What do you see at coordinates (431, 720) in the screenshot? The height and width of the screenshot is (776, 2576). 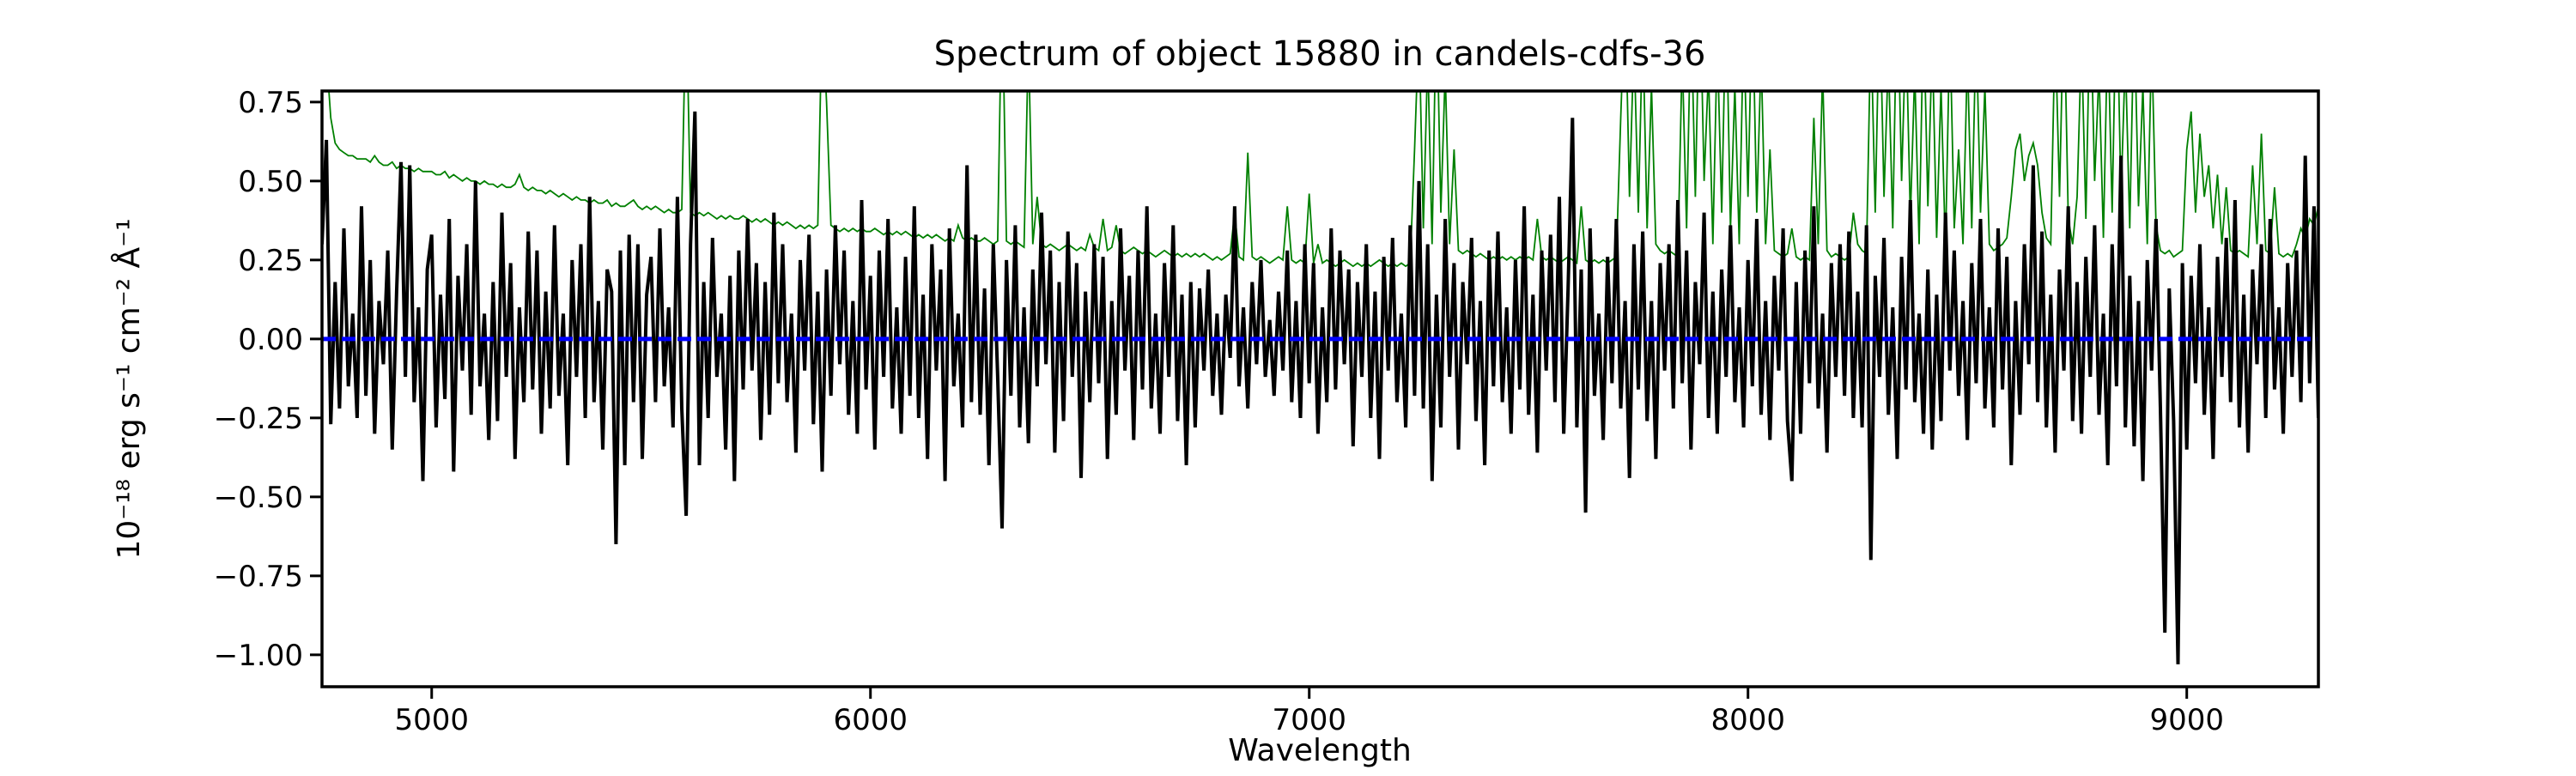 I see `x-tick-label: 5000` at bounding box center [431, 720].